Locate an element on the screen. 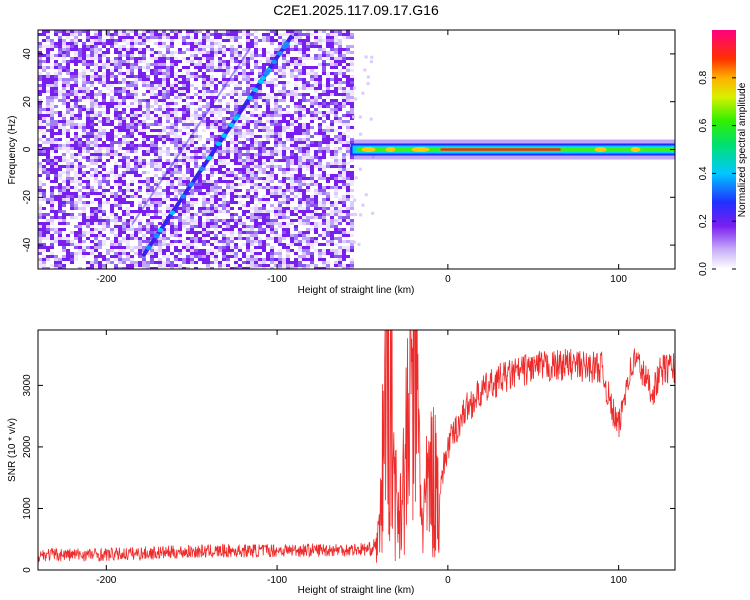 The image size is (750, 600). colorbar-tick-label: 0.0 is located at coordinates (703, 269).